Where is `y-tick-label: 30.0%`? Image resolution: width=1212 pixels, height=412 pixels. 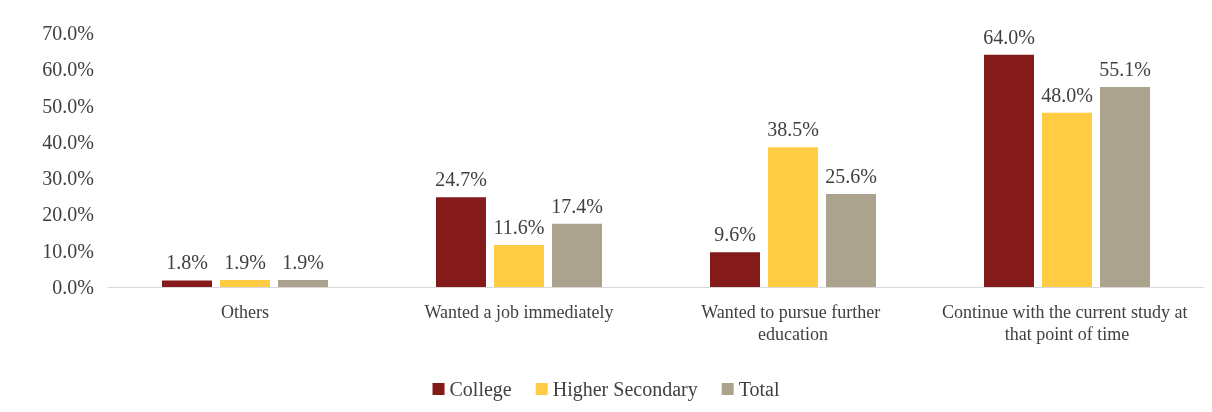
y-tick-label: 30.0% is located at coordinates (68, 178).